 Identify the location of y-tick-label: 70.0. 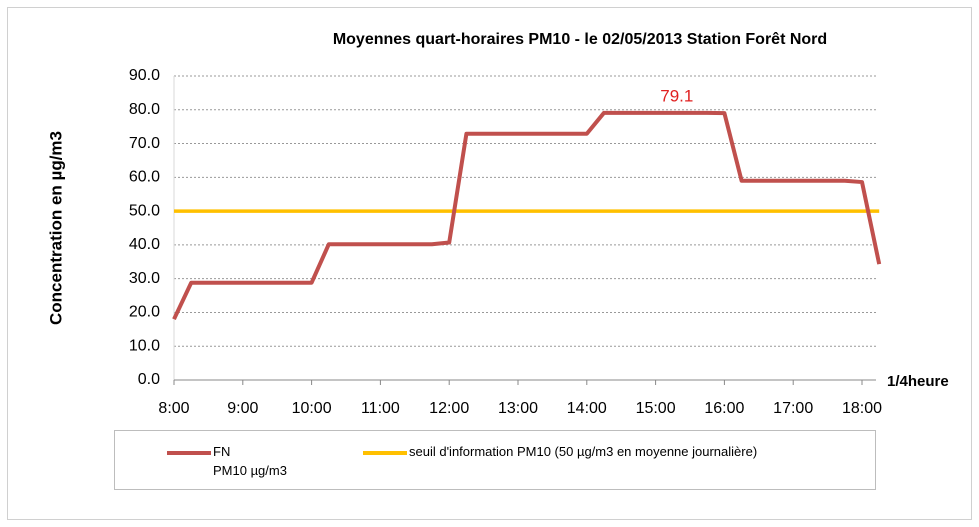
(144, 143).